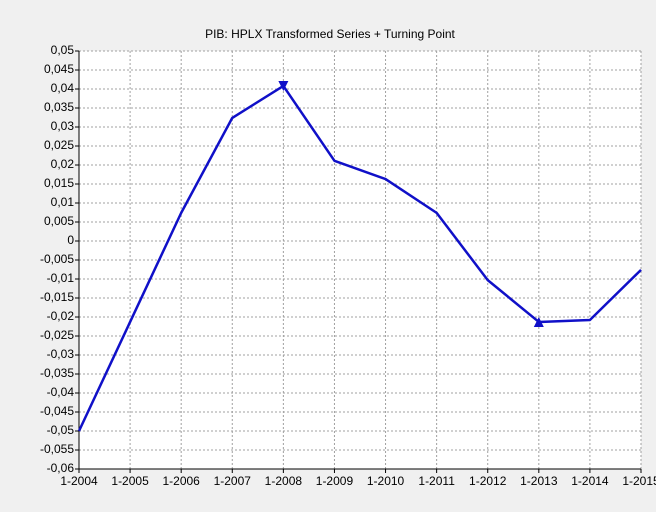 This screenshot has width=656, height=512. I want to click on x-tick-label: 1-2011, so click(436, 481).